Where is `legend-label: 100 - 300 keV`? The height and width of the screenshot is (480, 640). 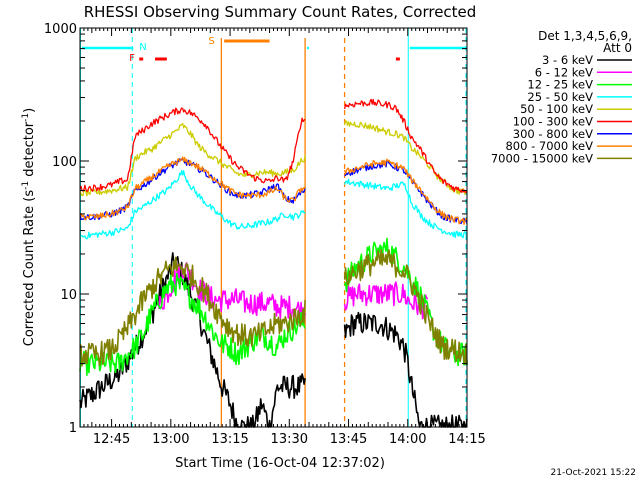
legend-label: 100 - 300 keV is located at coordinates (553, 122).